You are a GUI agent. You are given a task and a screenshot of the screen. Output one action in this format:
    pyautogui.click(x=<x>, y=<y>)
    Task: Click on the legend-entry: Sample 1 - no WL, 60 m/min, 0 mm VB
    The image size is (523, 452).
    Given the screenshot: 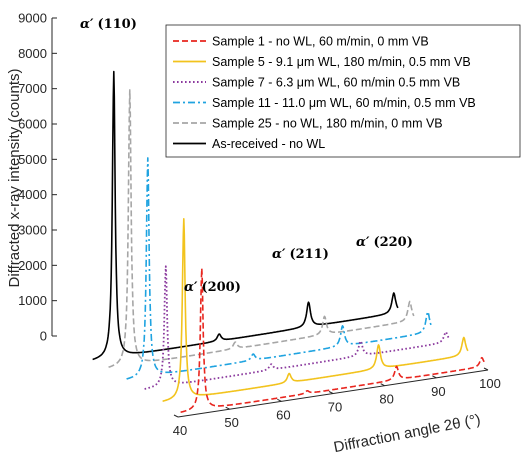 What is the action you would take?
    pyautogui.click(x=320, y=42)
    